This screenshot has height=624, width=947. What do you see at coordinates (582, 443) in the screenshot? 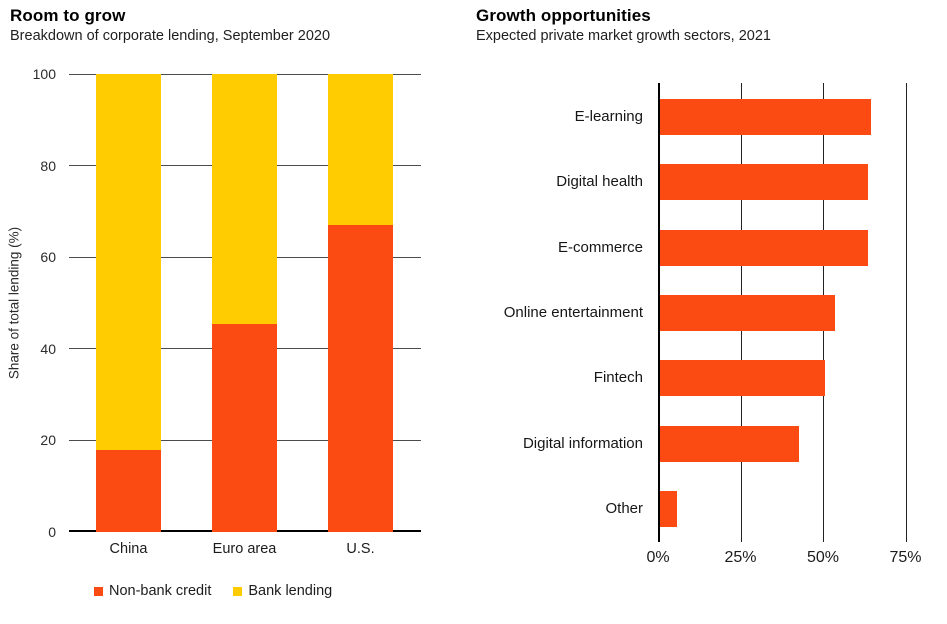
I see `category-label: Digital information` at bounding box center [582, 443].